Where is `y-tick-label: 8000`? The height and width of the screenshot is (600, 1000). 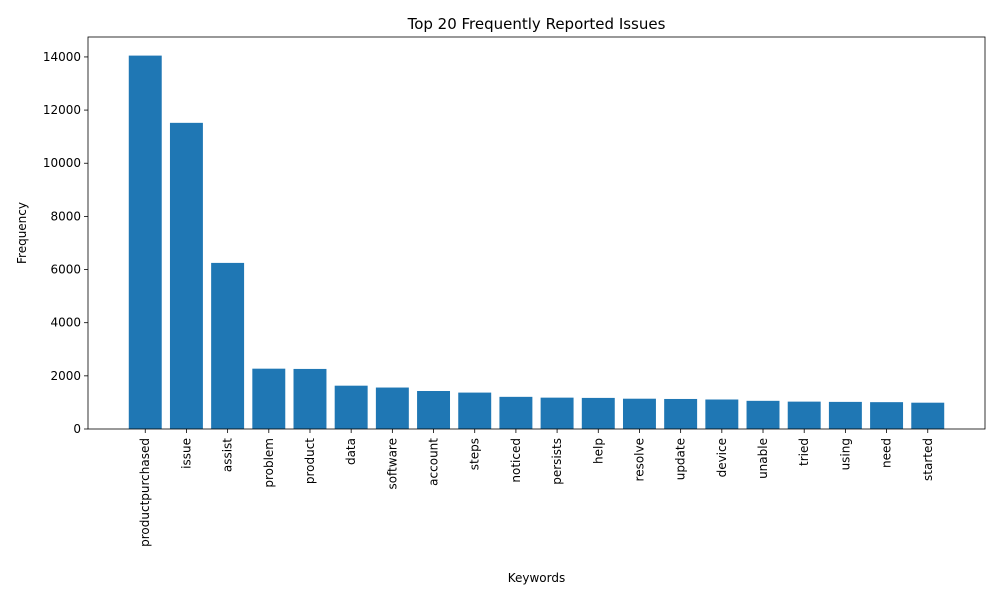
y-tick-label: 8000 is located at coordinates (65, 216).